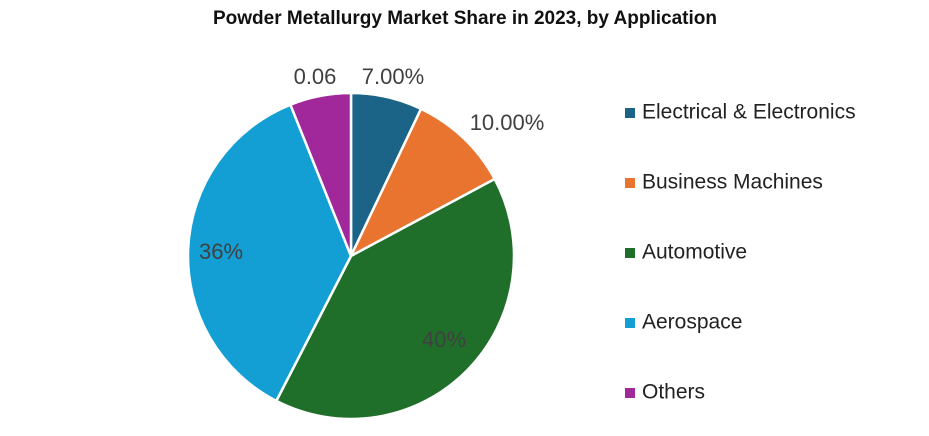 This screenshot has width=929, height=436. Describe the element at coordinates (393, 76) in the screenshot. I see `data-label: 7.00%` at that location.